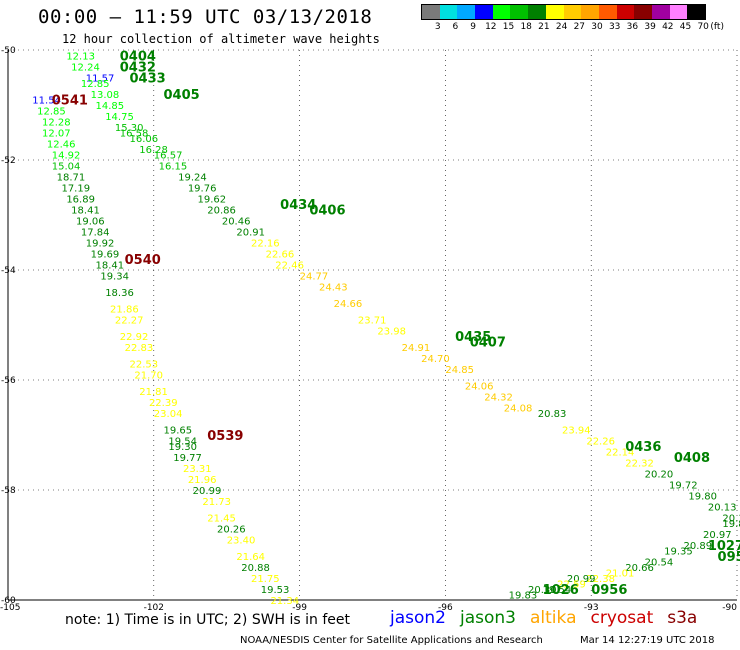 Image resolution: width=740 pixels, height=650 pixels. What do you see at coordinates (668, 27) in the screenshot?
I see `legend-tick: 42` at bounding box center [668, 27].